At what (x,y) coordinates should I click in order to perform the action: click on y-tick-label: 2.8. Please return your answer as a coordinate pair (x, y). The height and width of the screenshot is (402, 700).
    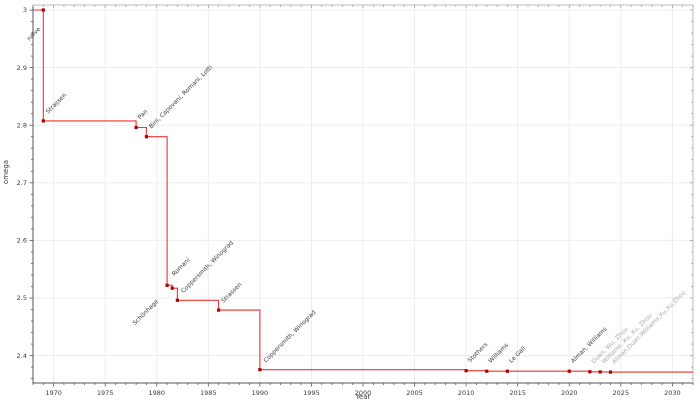
    Looking at the image, I should click on (22, 125).